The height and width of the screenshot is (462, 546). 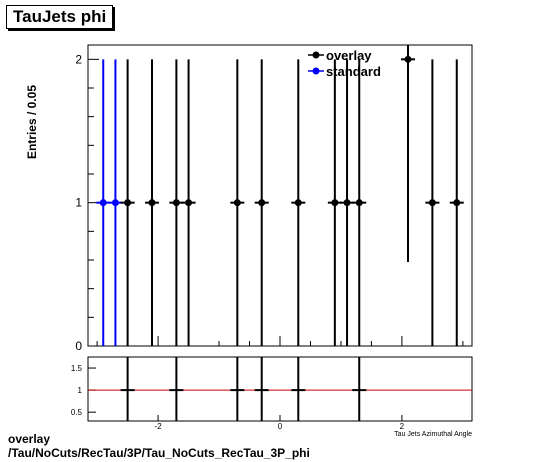 I want to click on ratio-x-tick-label: 2, so click(x=402, y=426).